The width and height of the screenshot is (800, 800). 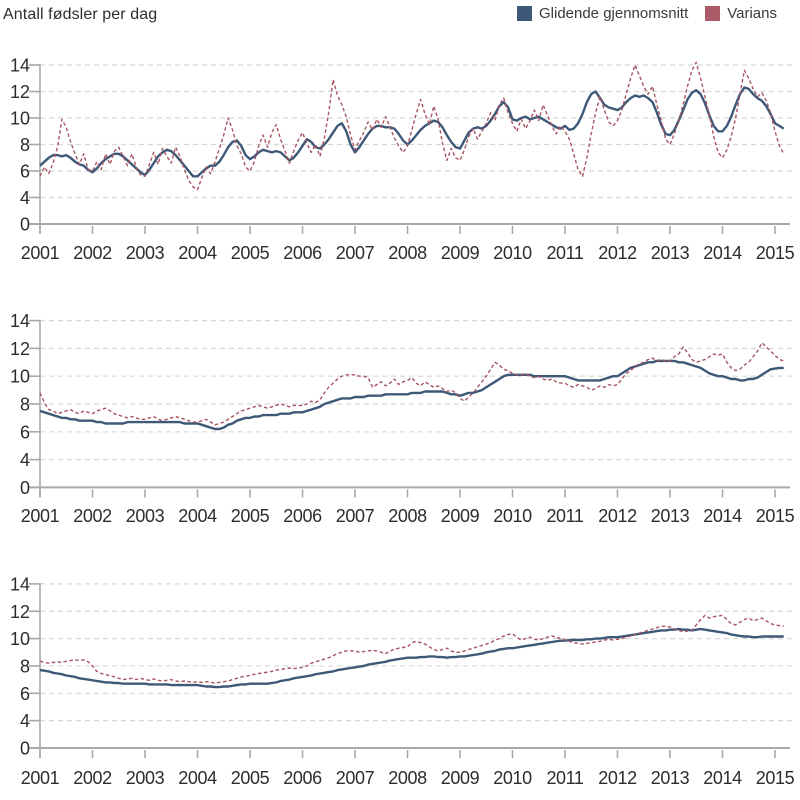 I want to click on legend-item-moving-average: Glidende gjennomsnitt, so click(x=602, y=13).